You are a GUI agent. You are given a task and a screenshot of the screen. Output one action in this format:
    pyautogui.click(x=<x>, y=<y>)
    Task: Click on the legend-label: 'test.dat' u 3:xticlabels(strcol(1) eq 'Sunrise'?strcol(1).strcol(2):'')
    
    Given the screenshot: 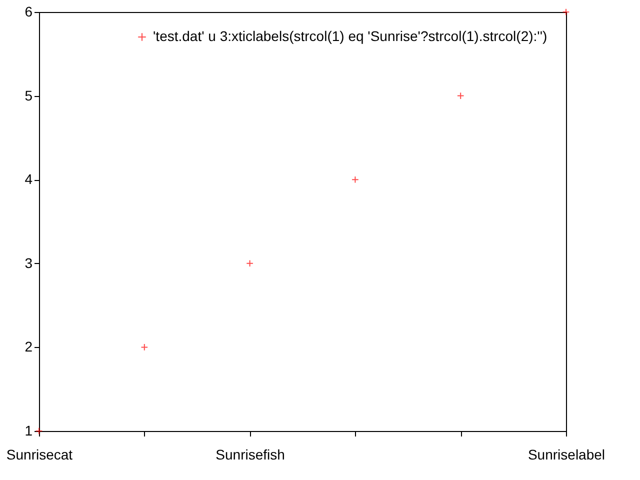 What is the action you would take?
    pyautogui.click(x=350, y=36)
    